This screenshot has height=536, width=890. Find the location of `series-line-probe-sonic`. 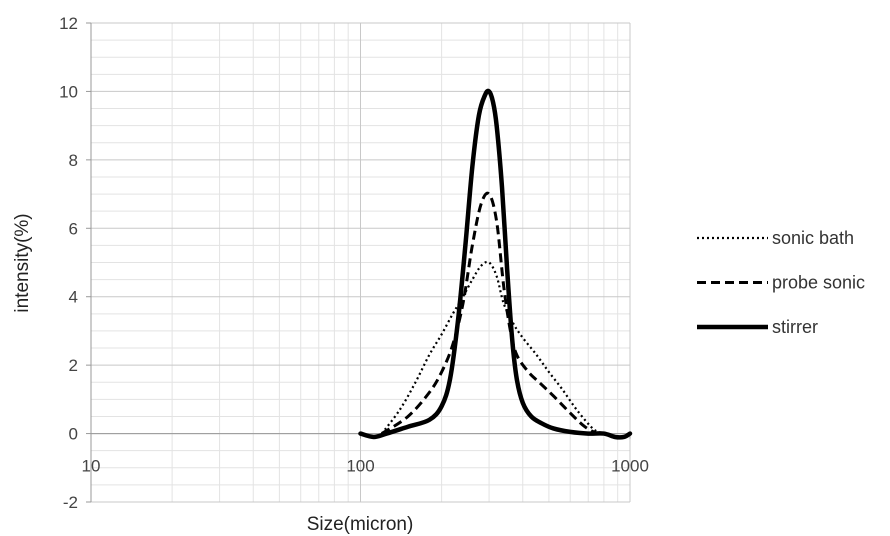

series-line-probe-sonic is located at coordinates (494, 313).